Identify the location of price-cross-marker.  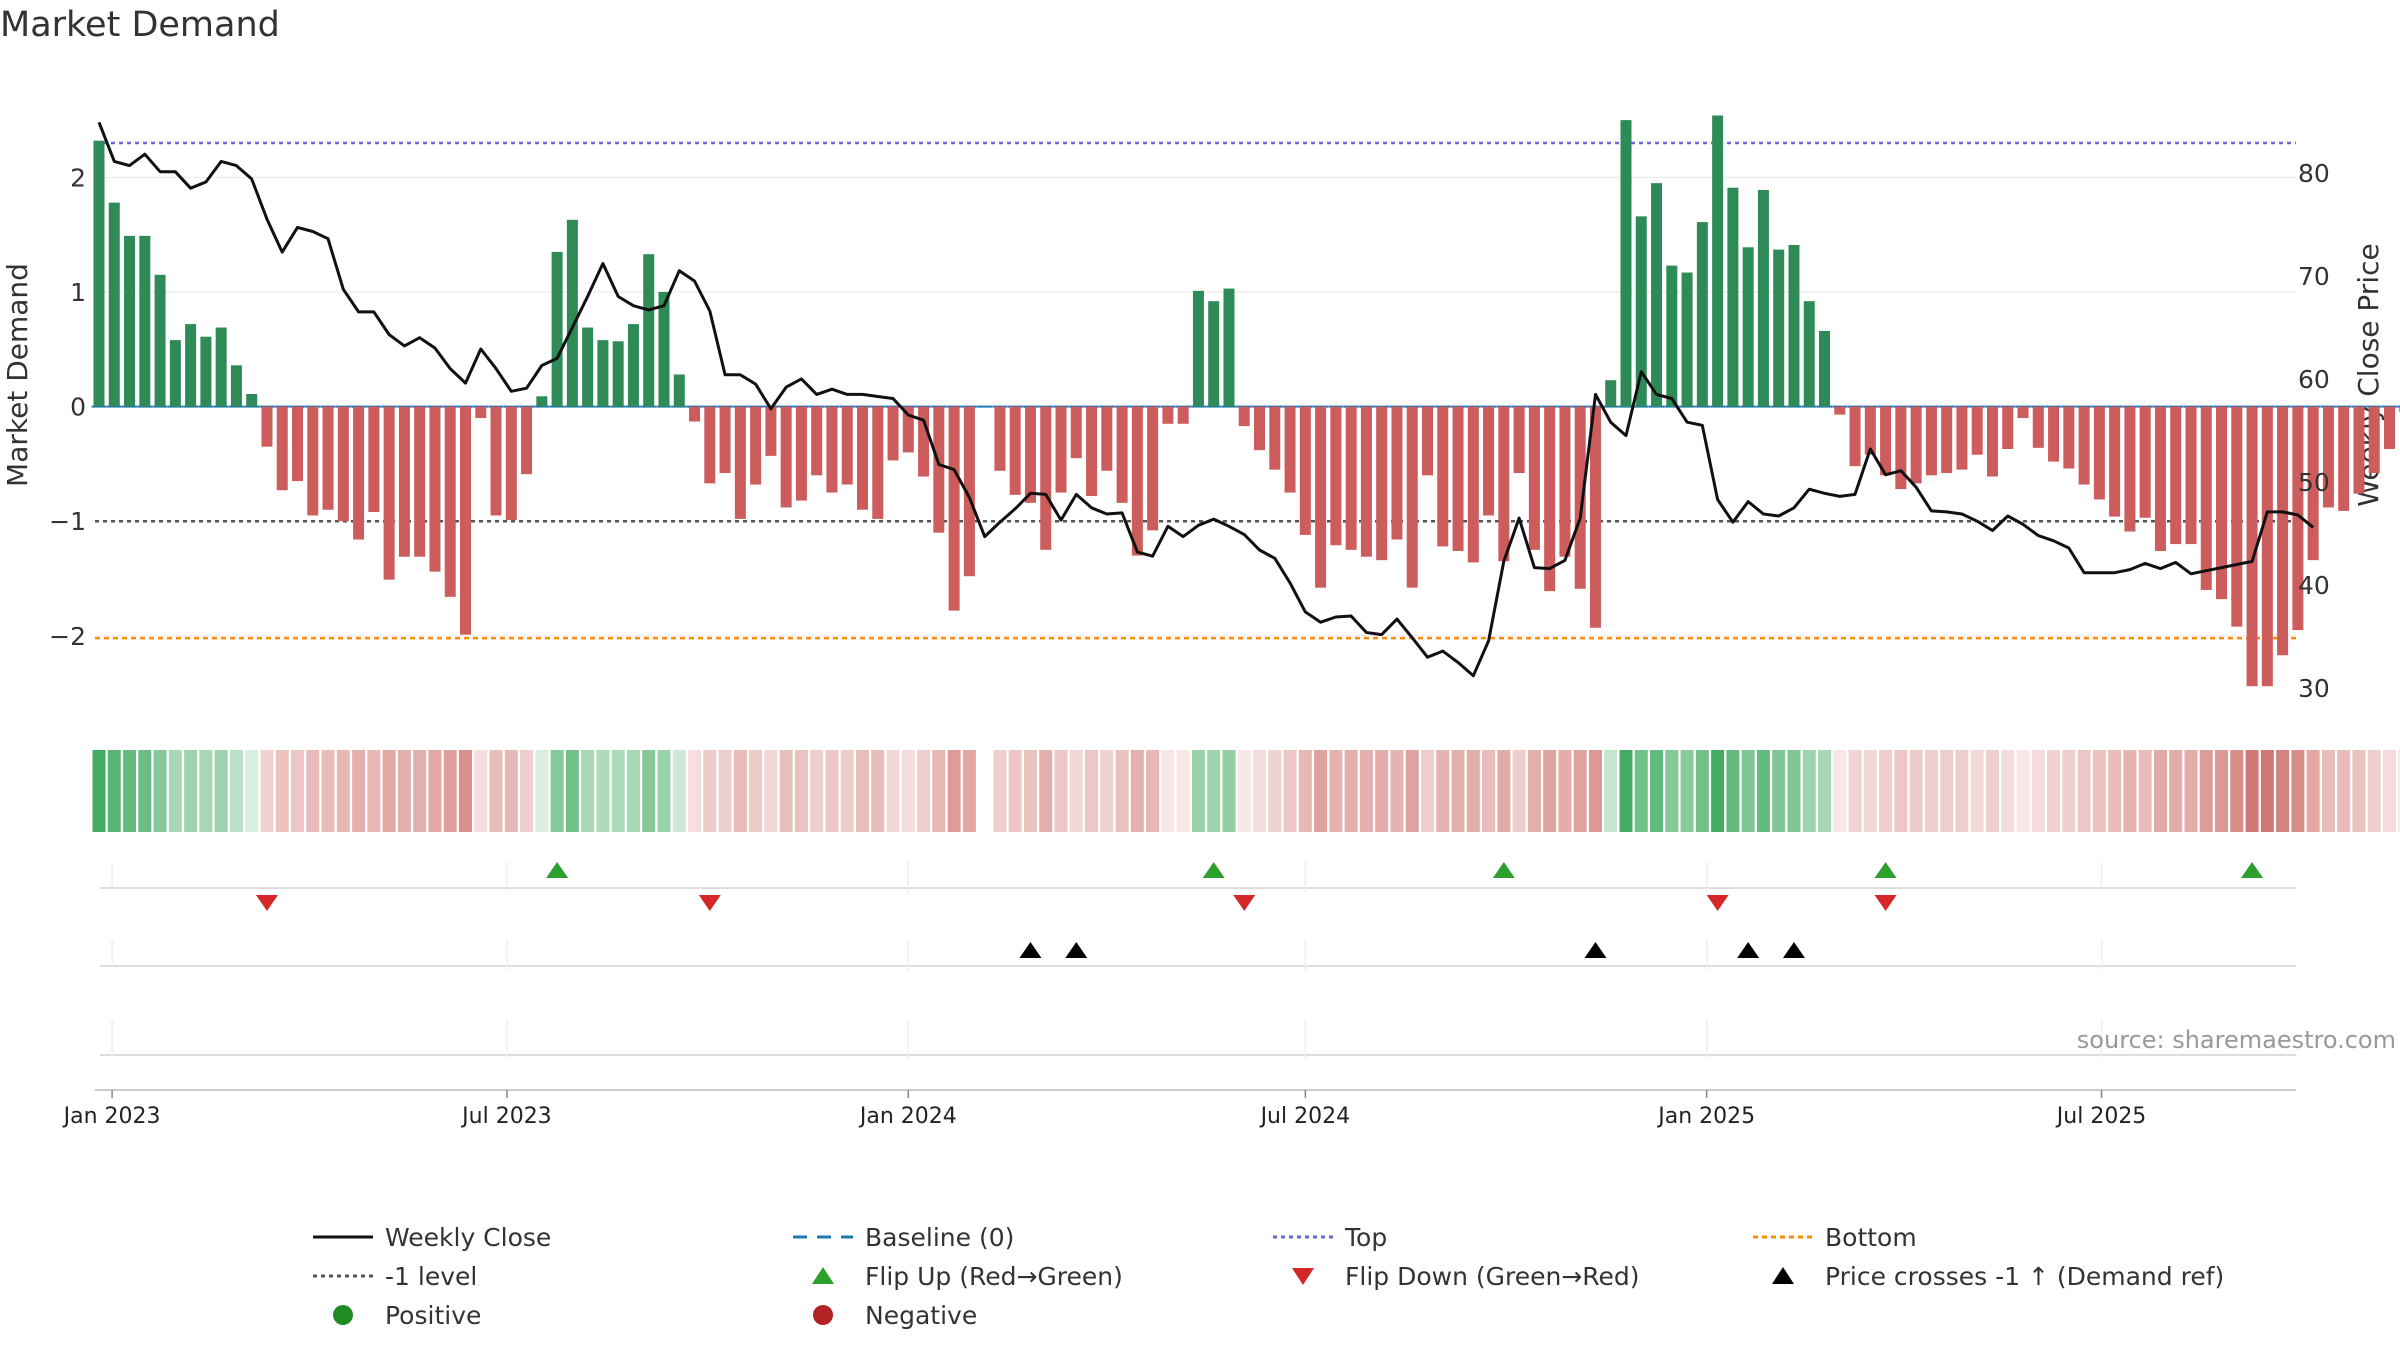
(1748, 950).